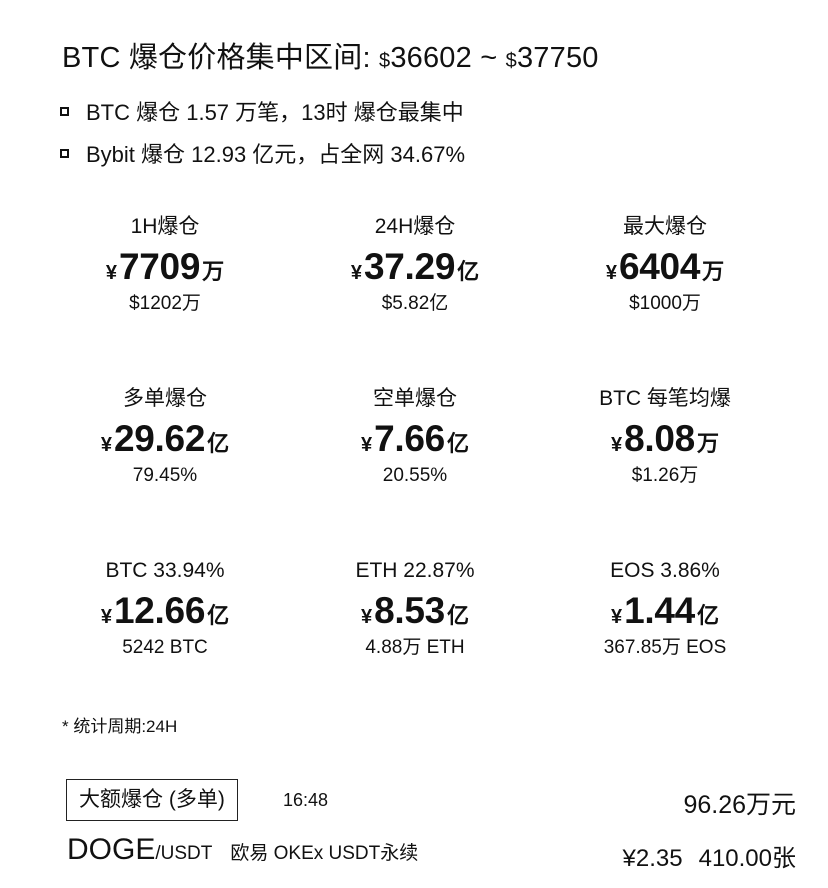 This screenshot has width=828, height=888. I want to click on stat-value: ¥7.66亿, so click(415, 439).